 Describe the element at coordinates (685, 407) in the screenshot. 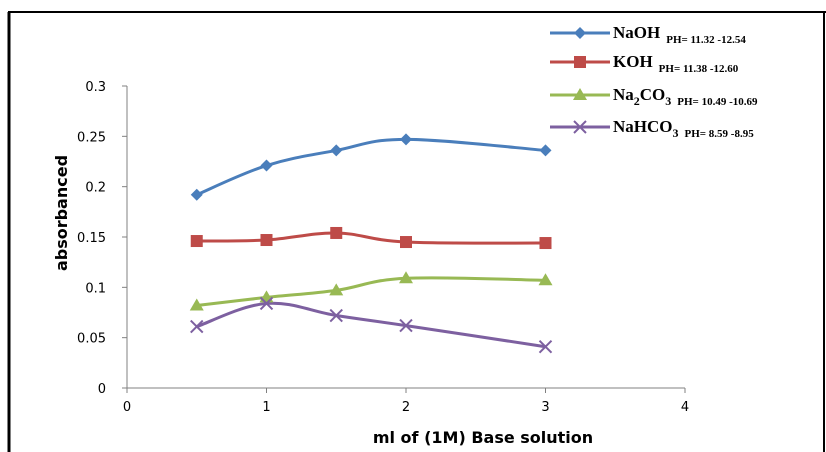

I see `x-tick-label: 4` at that location.